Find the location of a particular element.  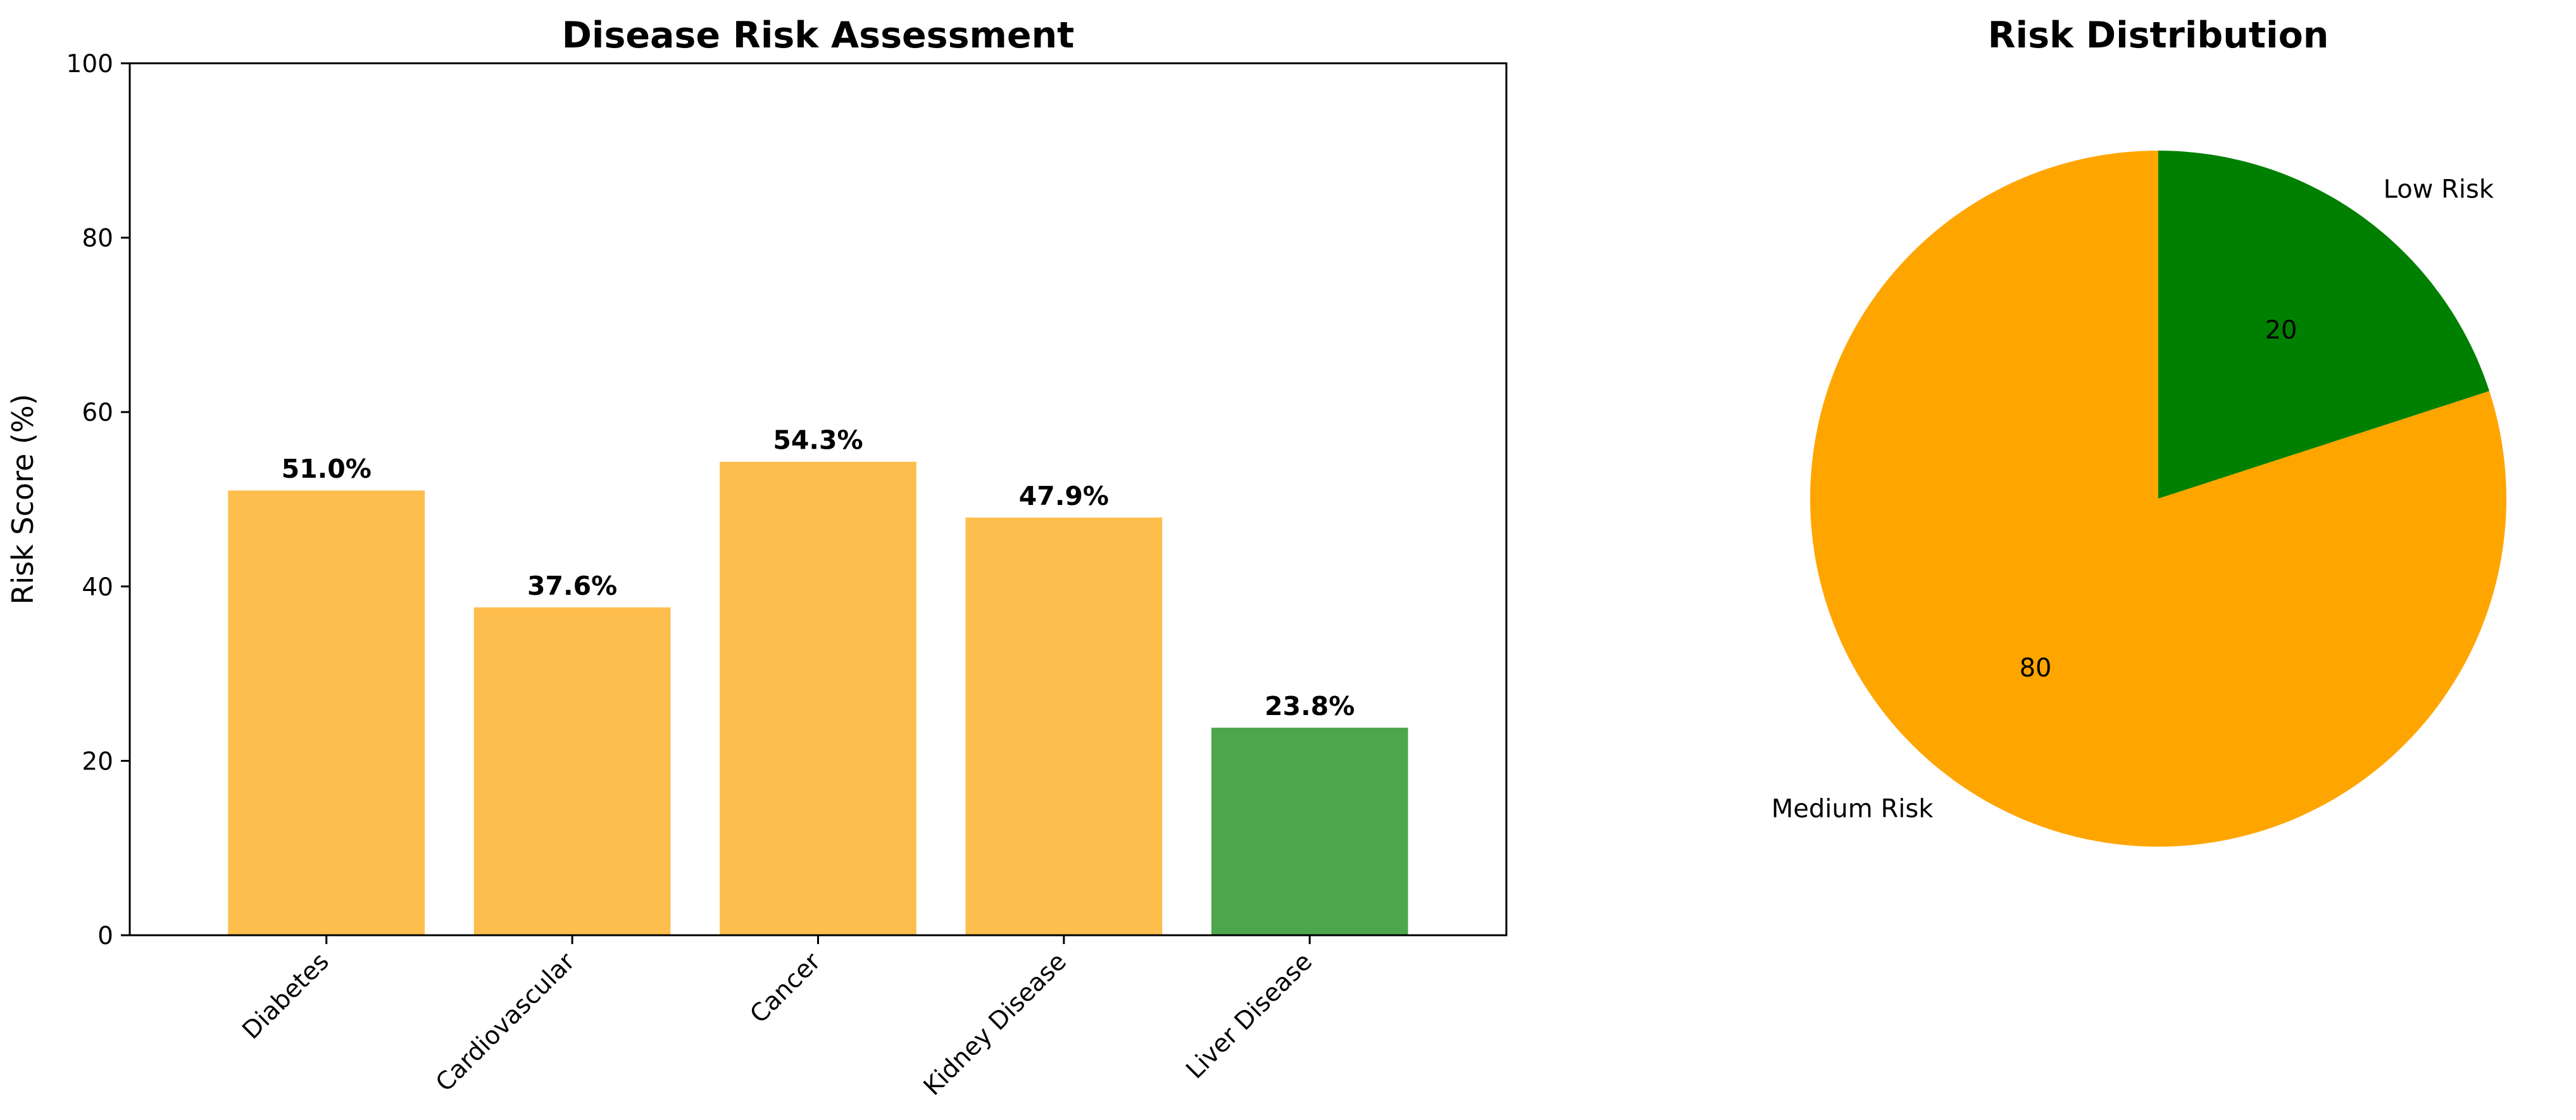

y-tick-label: 0 is located at coordinates (105, 936).